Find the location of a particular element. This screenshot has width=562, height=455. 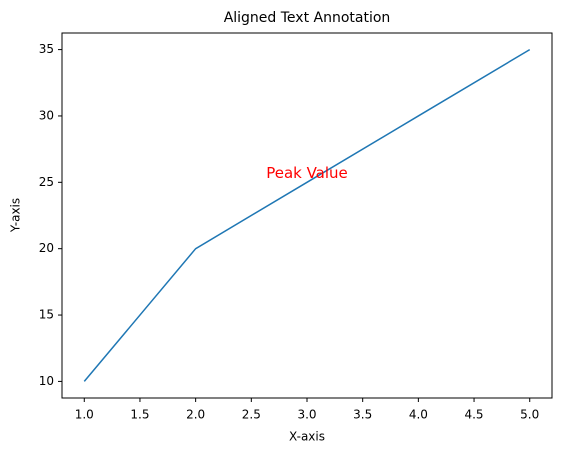

y-tick-label: 10 is located at coordinates (46, 381).